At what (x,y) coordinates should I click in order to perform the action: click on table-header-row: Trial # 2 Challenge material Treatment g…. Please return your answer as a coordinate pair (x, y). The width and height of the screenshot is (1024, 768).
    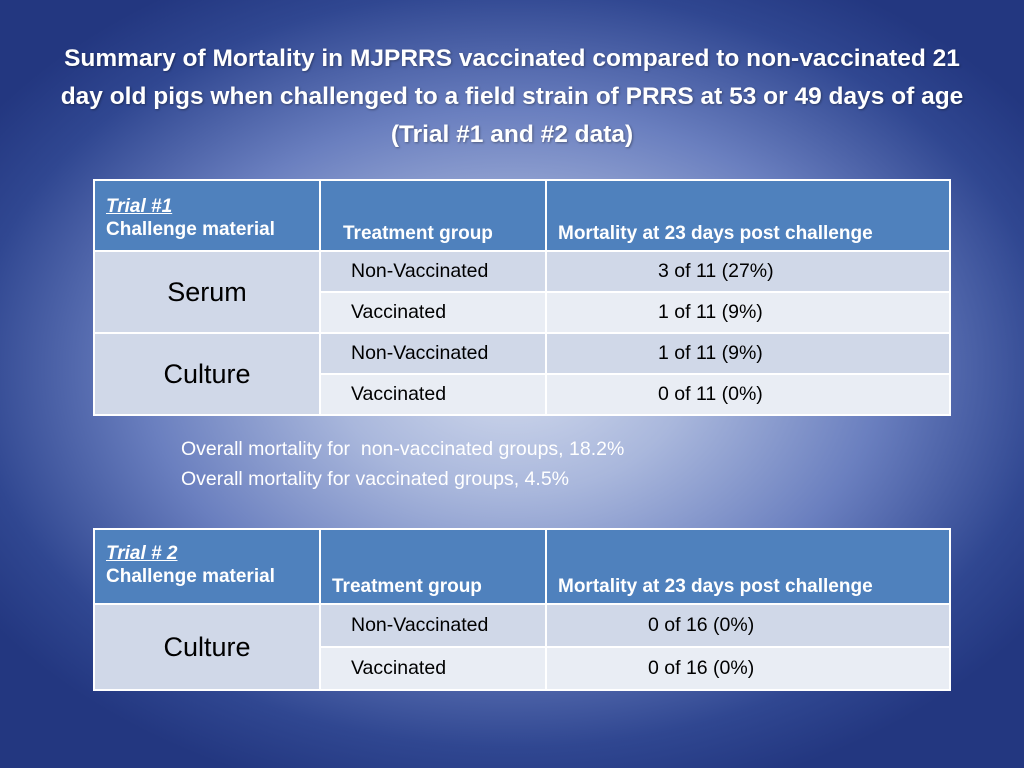
    Looking at the image, I should click on (522, 566).